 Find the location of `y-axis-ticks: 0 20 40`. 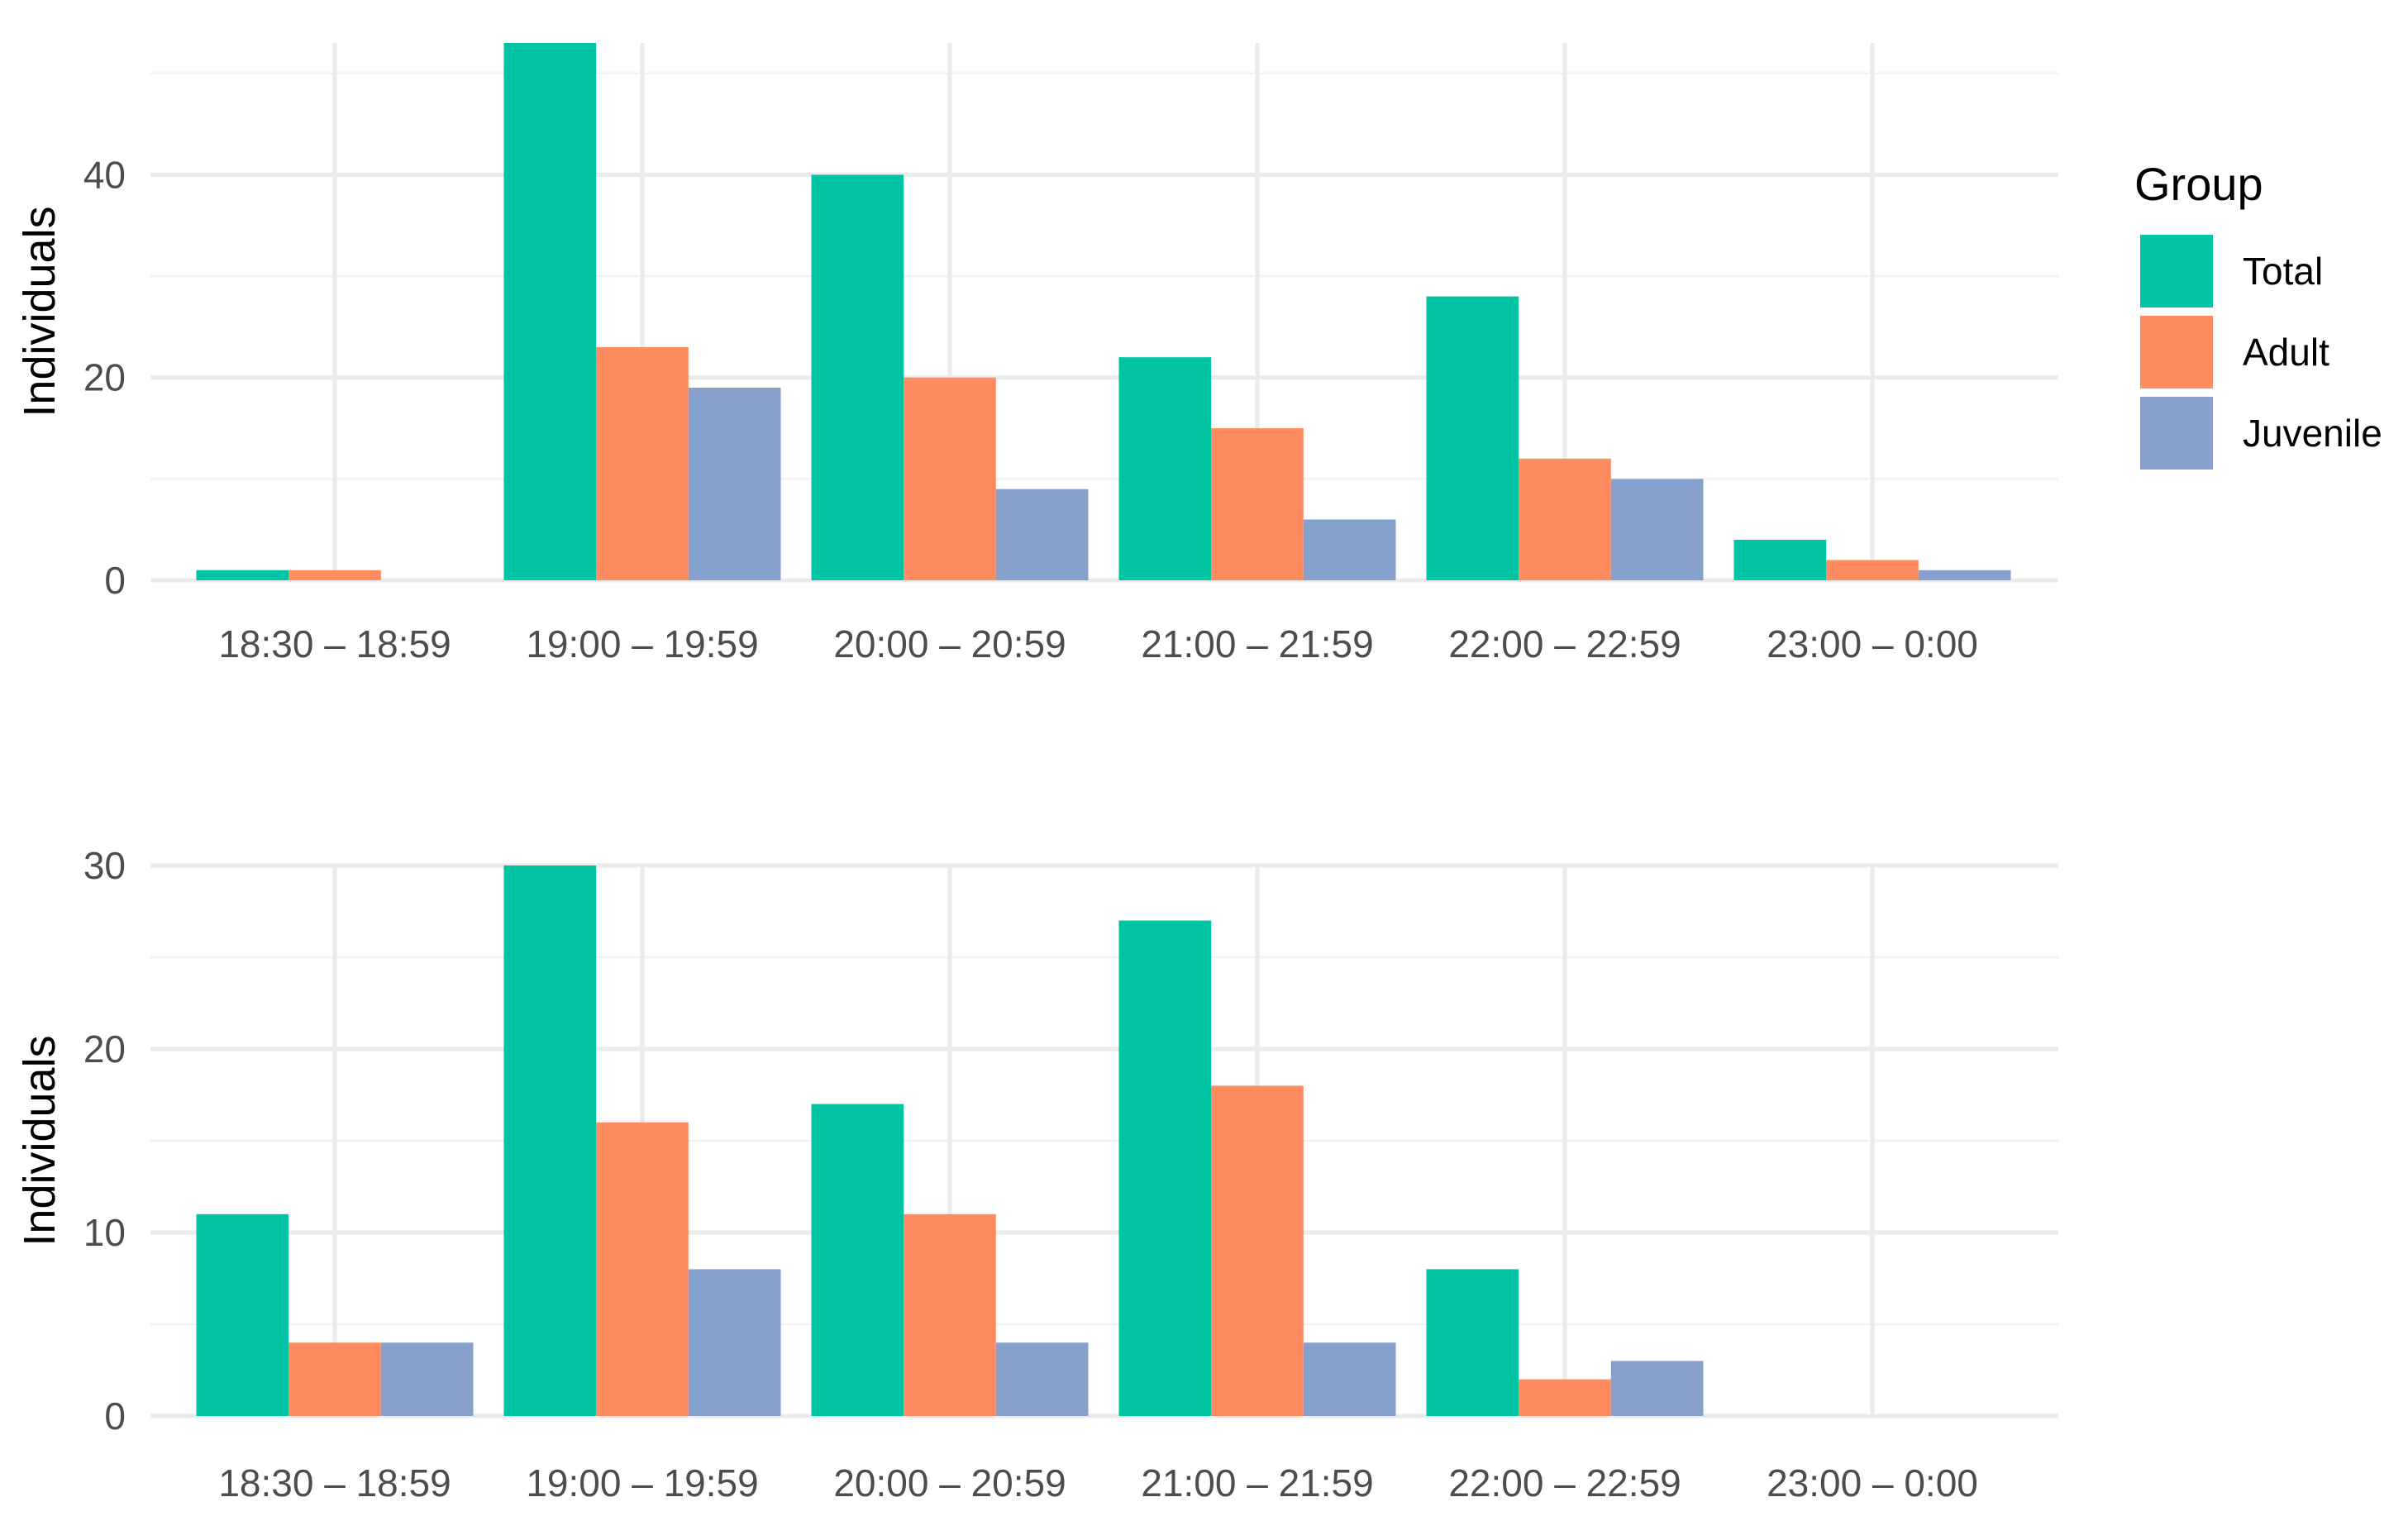

y-axis-ticks: 0 20 40 is located at coordinates (104, 377).